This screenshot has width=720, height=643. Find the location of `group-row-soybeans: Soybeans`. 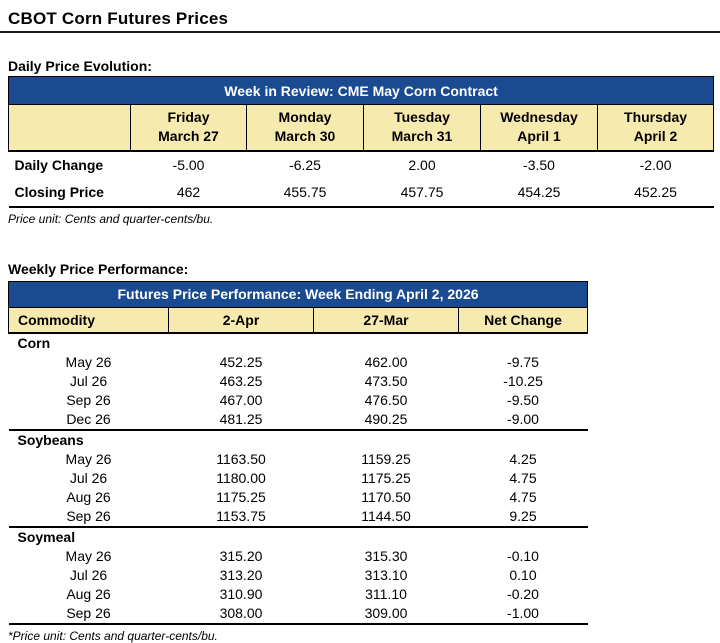

group-row-soybeans: Soybeans is located at coordinates (298, 439).